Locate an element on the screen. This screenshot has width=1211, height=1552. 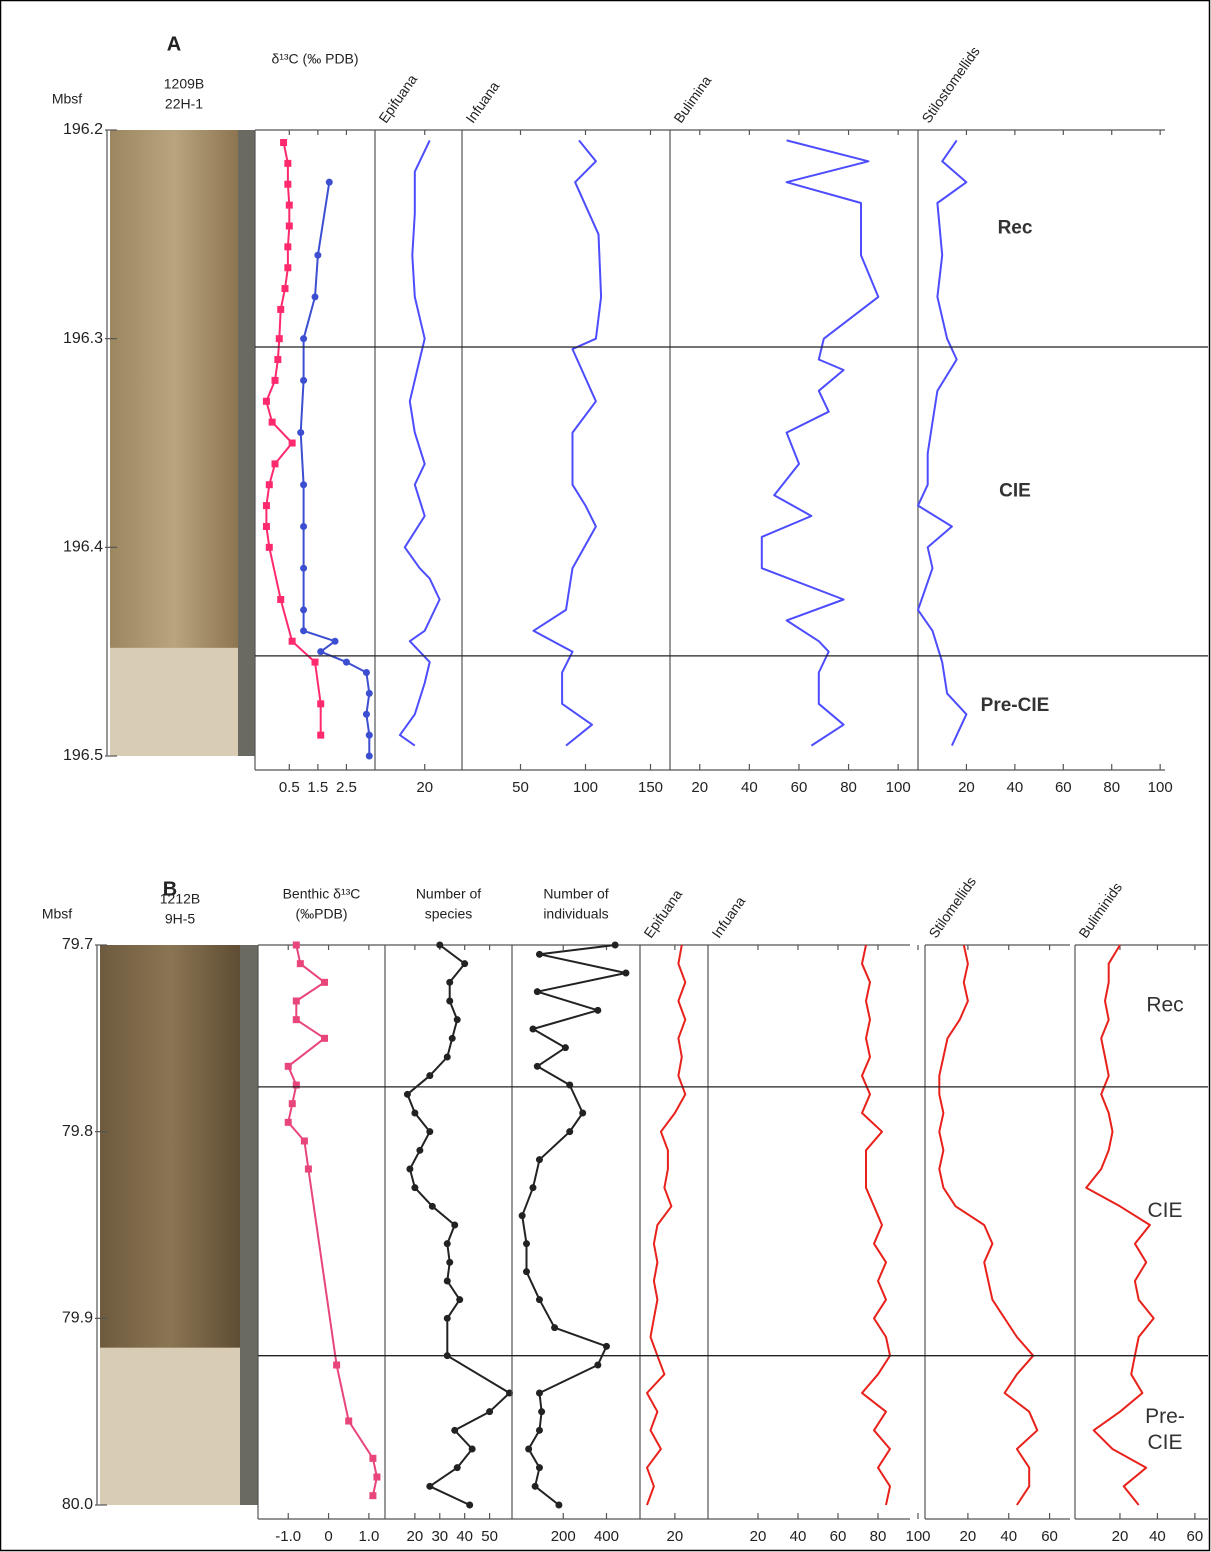
track-title: Bulimina is located at coordinates (692, 99).